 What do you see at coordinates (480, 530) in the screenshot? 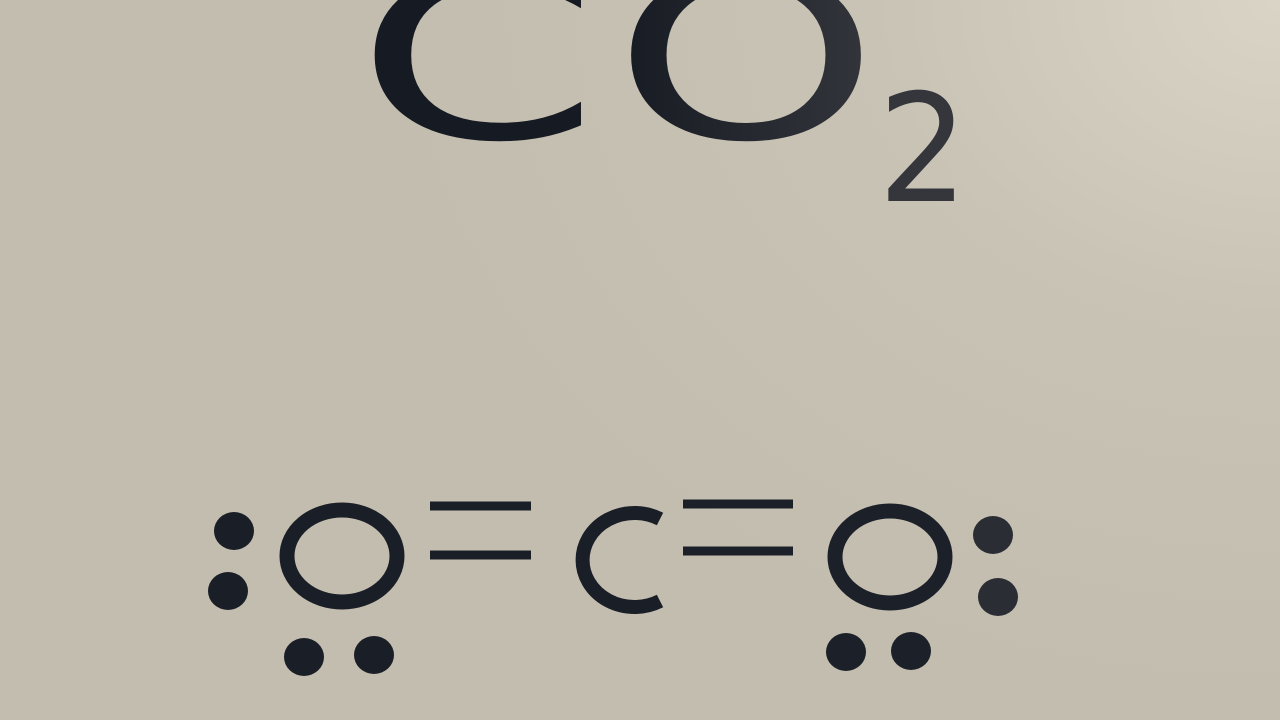
I see `left-double-bond` at bounding box center [480, 530].